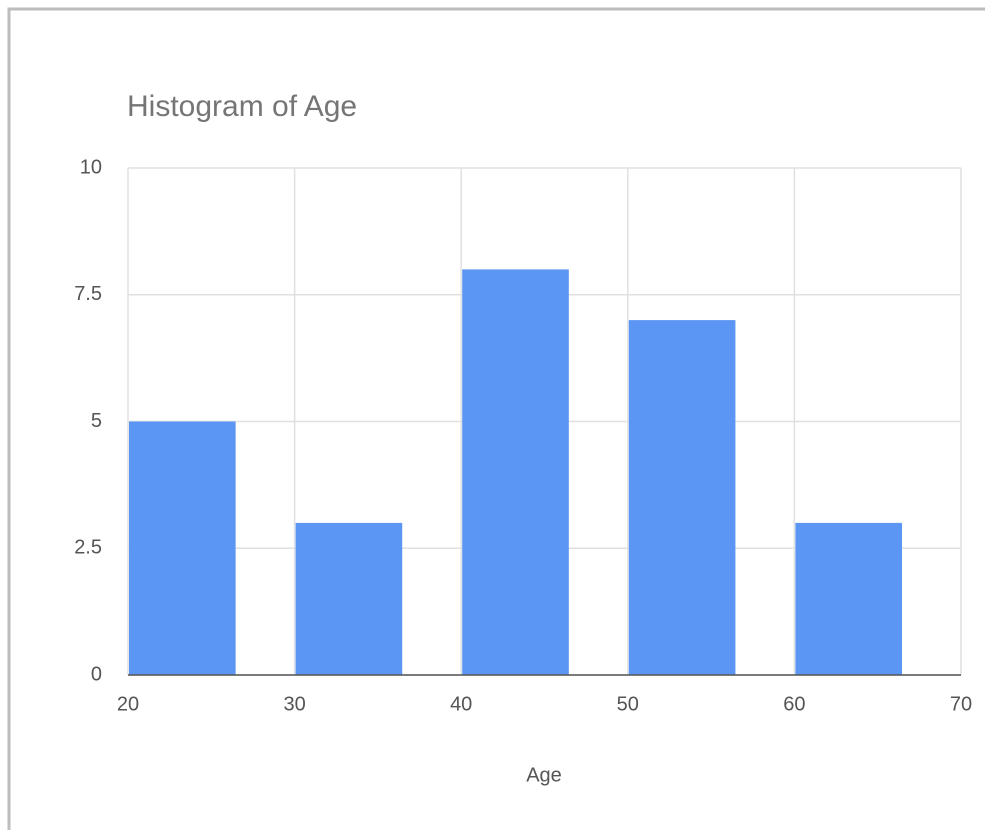 This screenshot has height=830, width=985. Describe the element at coordinates (461, 704) in the screenshot. I see `x-tick-label: 40` at that location.